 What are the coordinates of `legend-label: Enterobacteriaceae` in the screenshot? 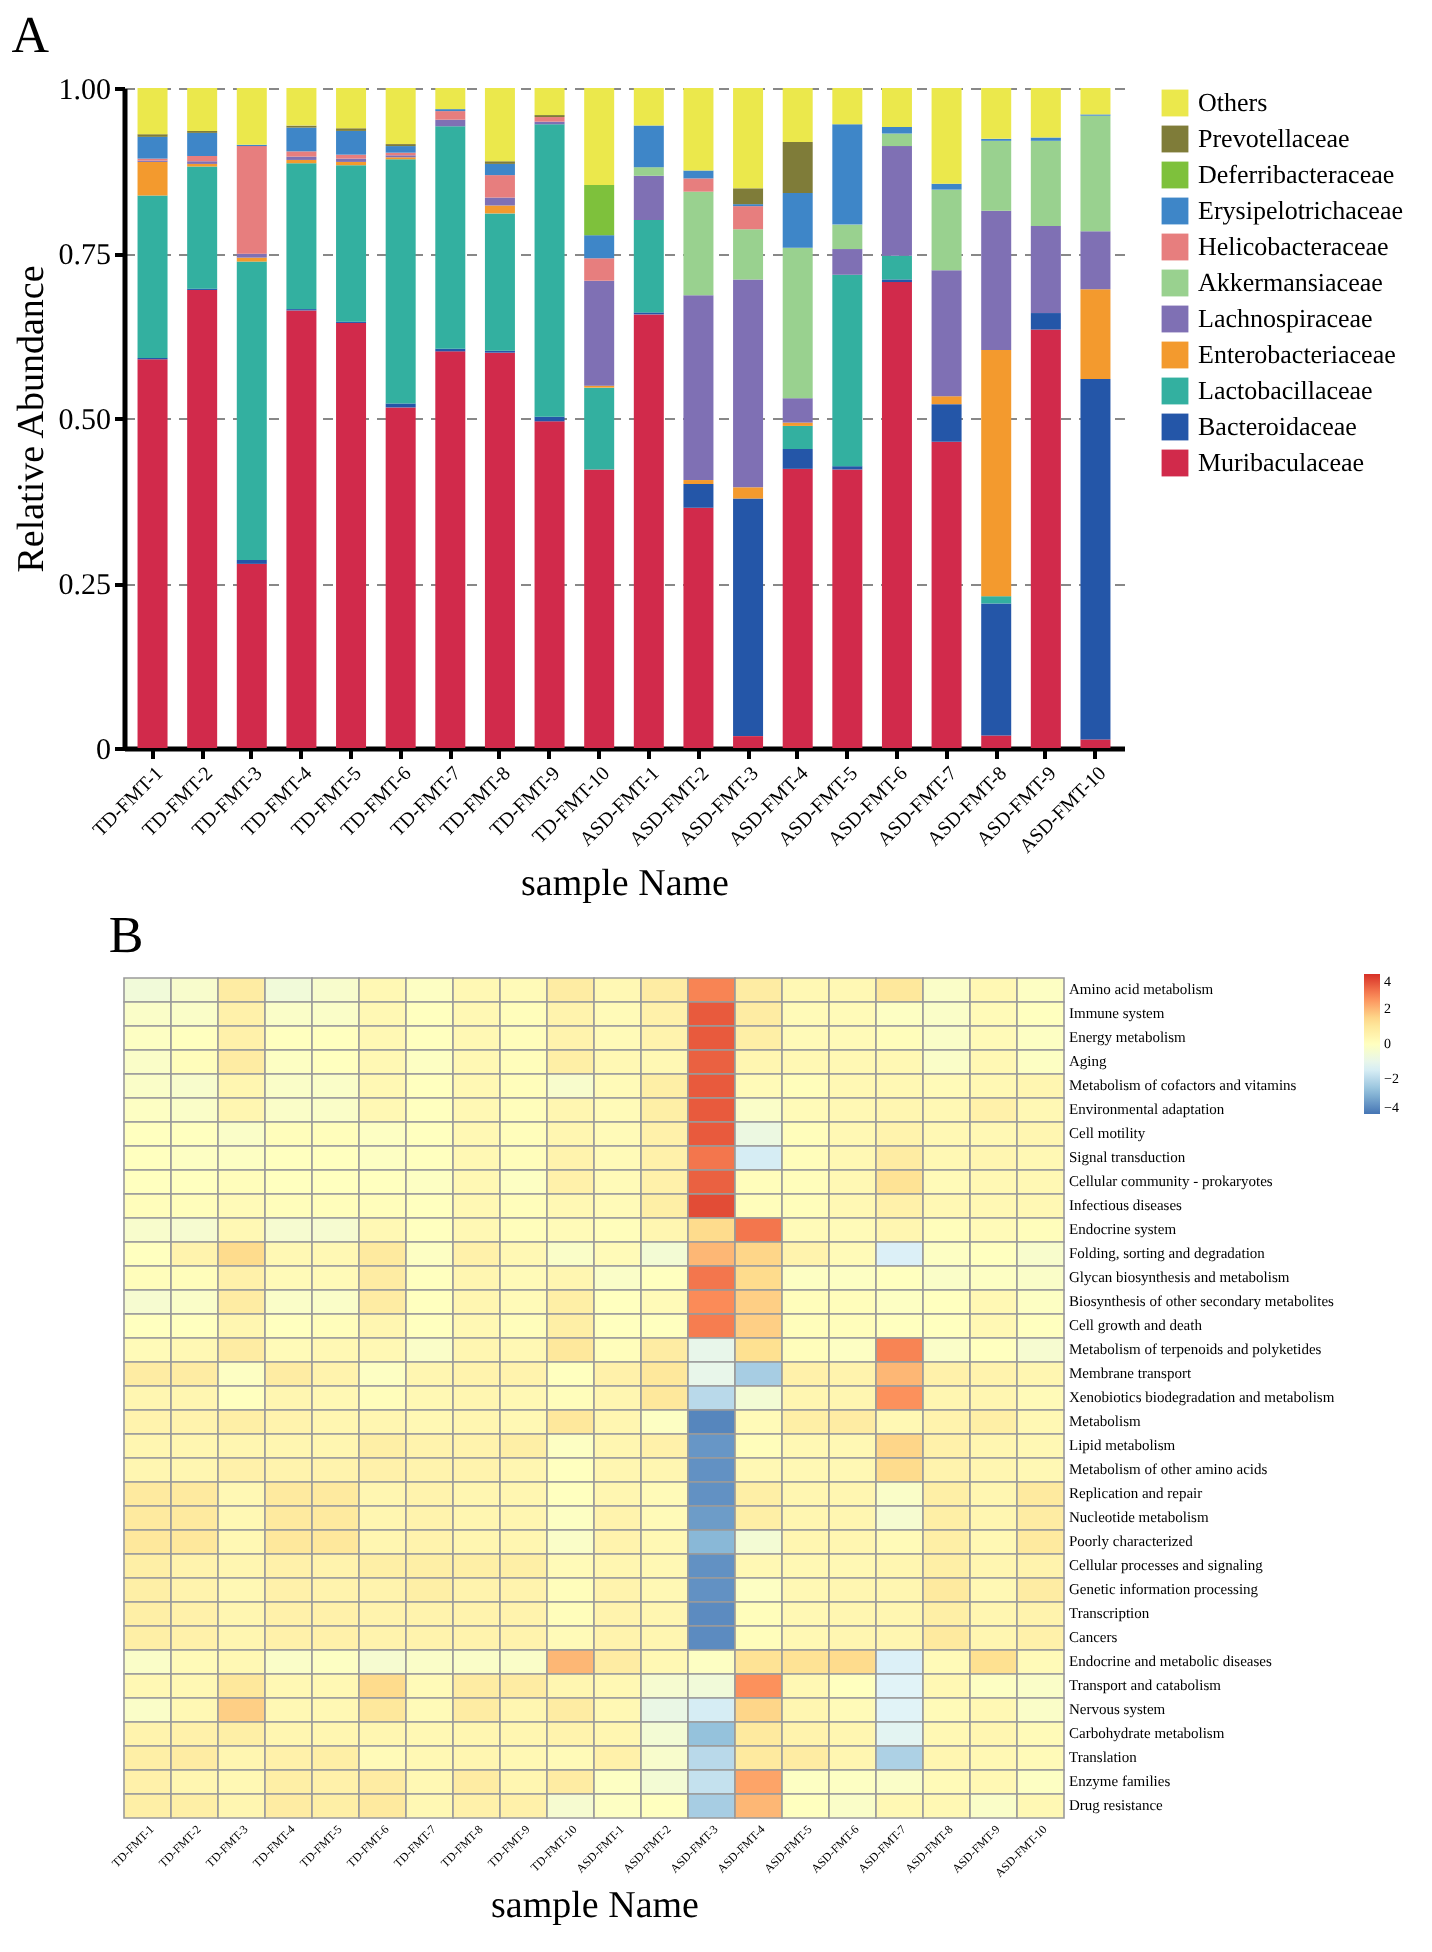 It's located at (1297, 354).